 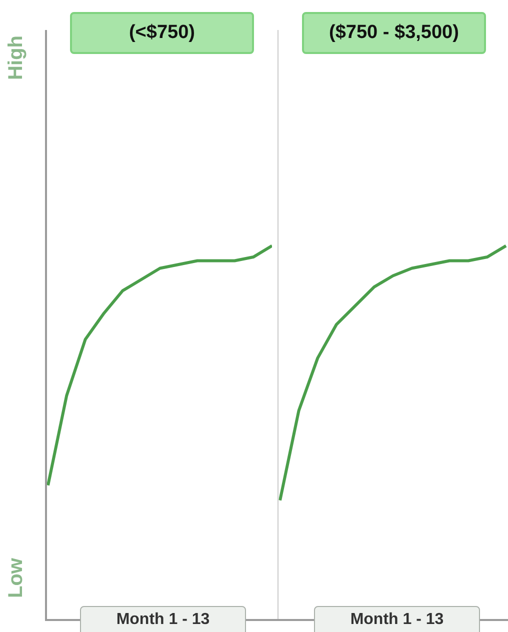 What do you see at coordinates (162, 33) in the screenshot?
I see `chart-title: (<$750)` at bounding box center [162, 33].